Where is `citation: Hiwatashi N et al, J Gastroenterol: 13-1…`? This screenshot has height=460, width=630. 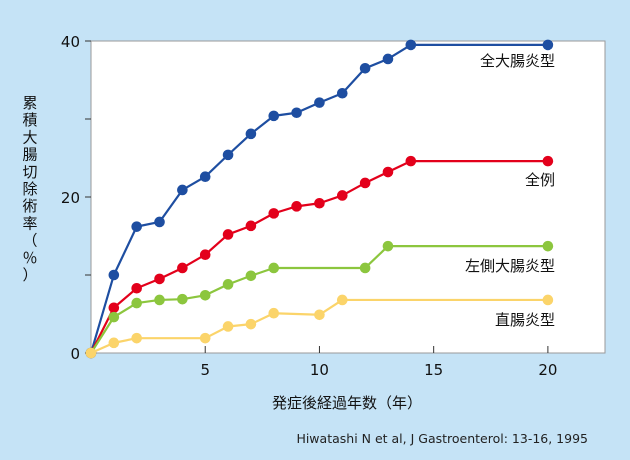 citation: Hiwatashi N et al, J Gastroenterol: 13-1… is located at coordinates (442, 438).